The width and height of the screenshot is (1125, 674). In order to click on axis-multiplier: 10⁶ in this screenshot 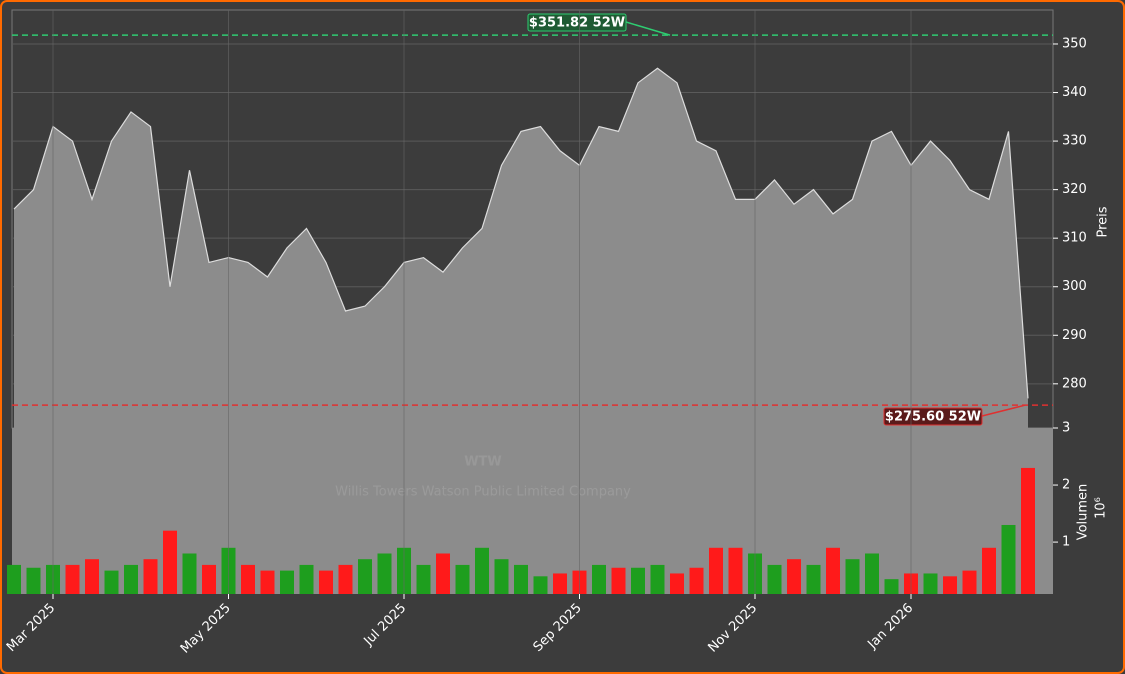, I will do `click(1101, 508)`.